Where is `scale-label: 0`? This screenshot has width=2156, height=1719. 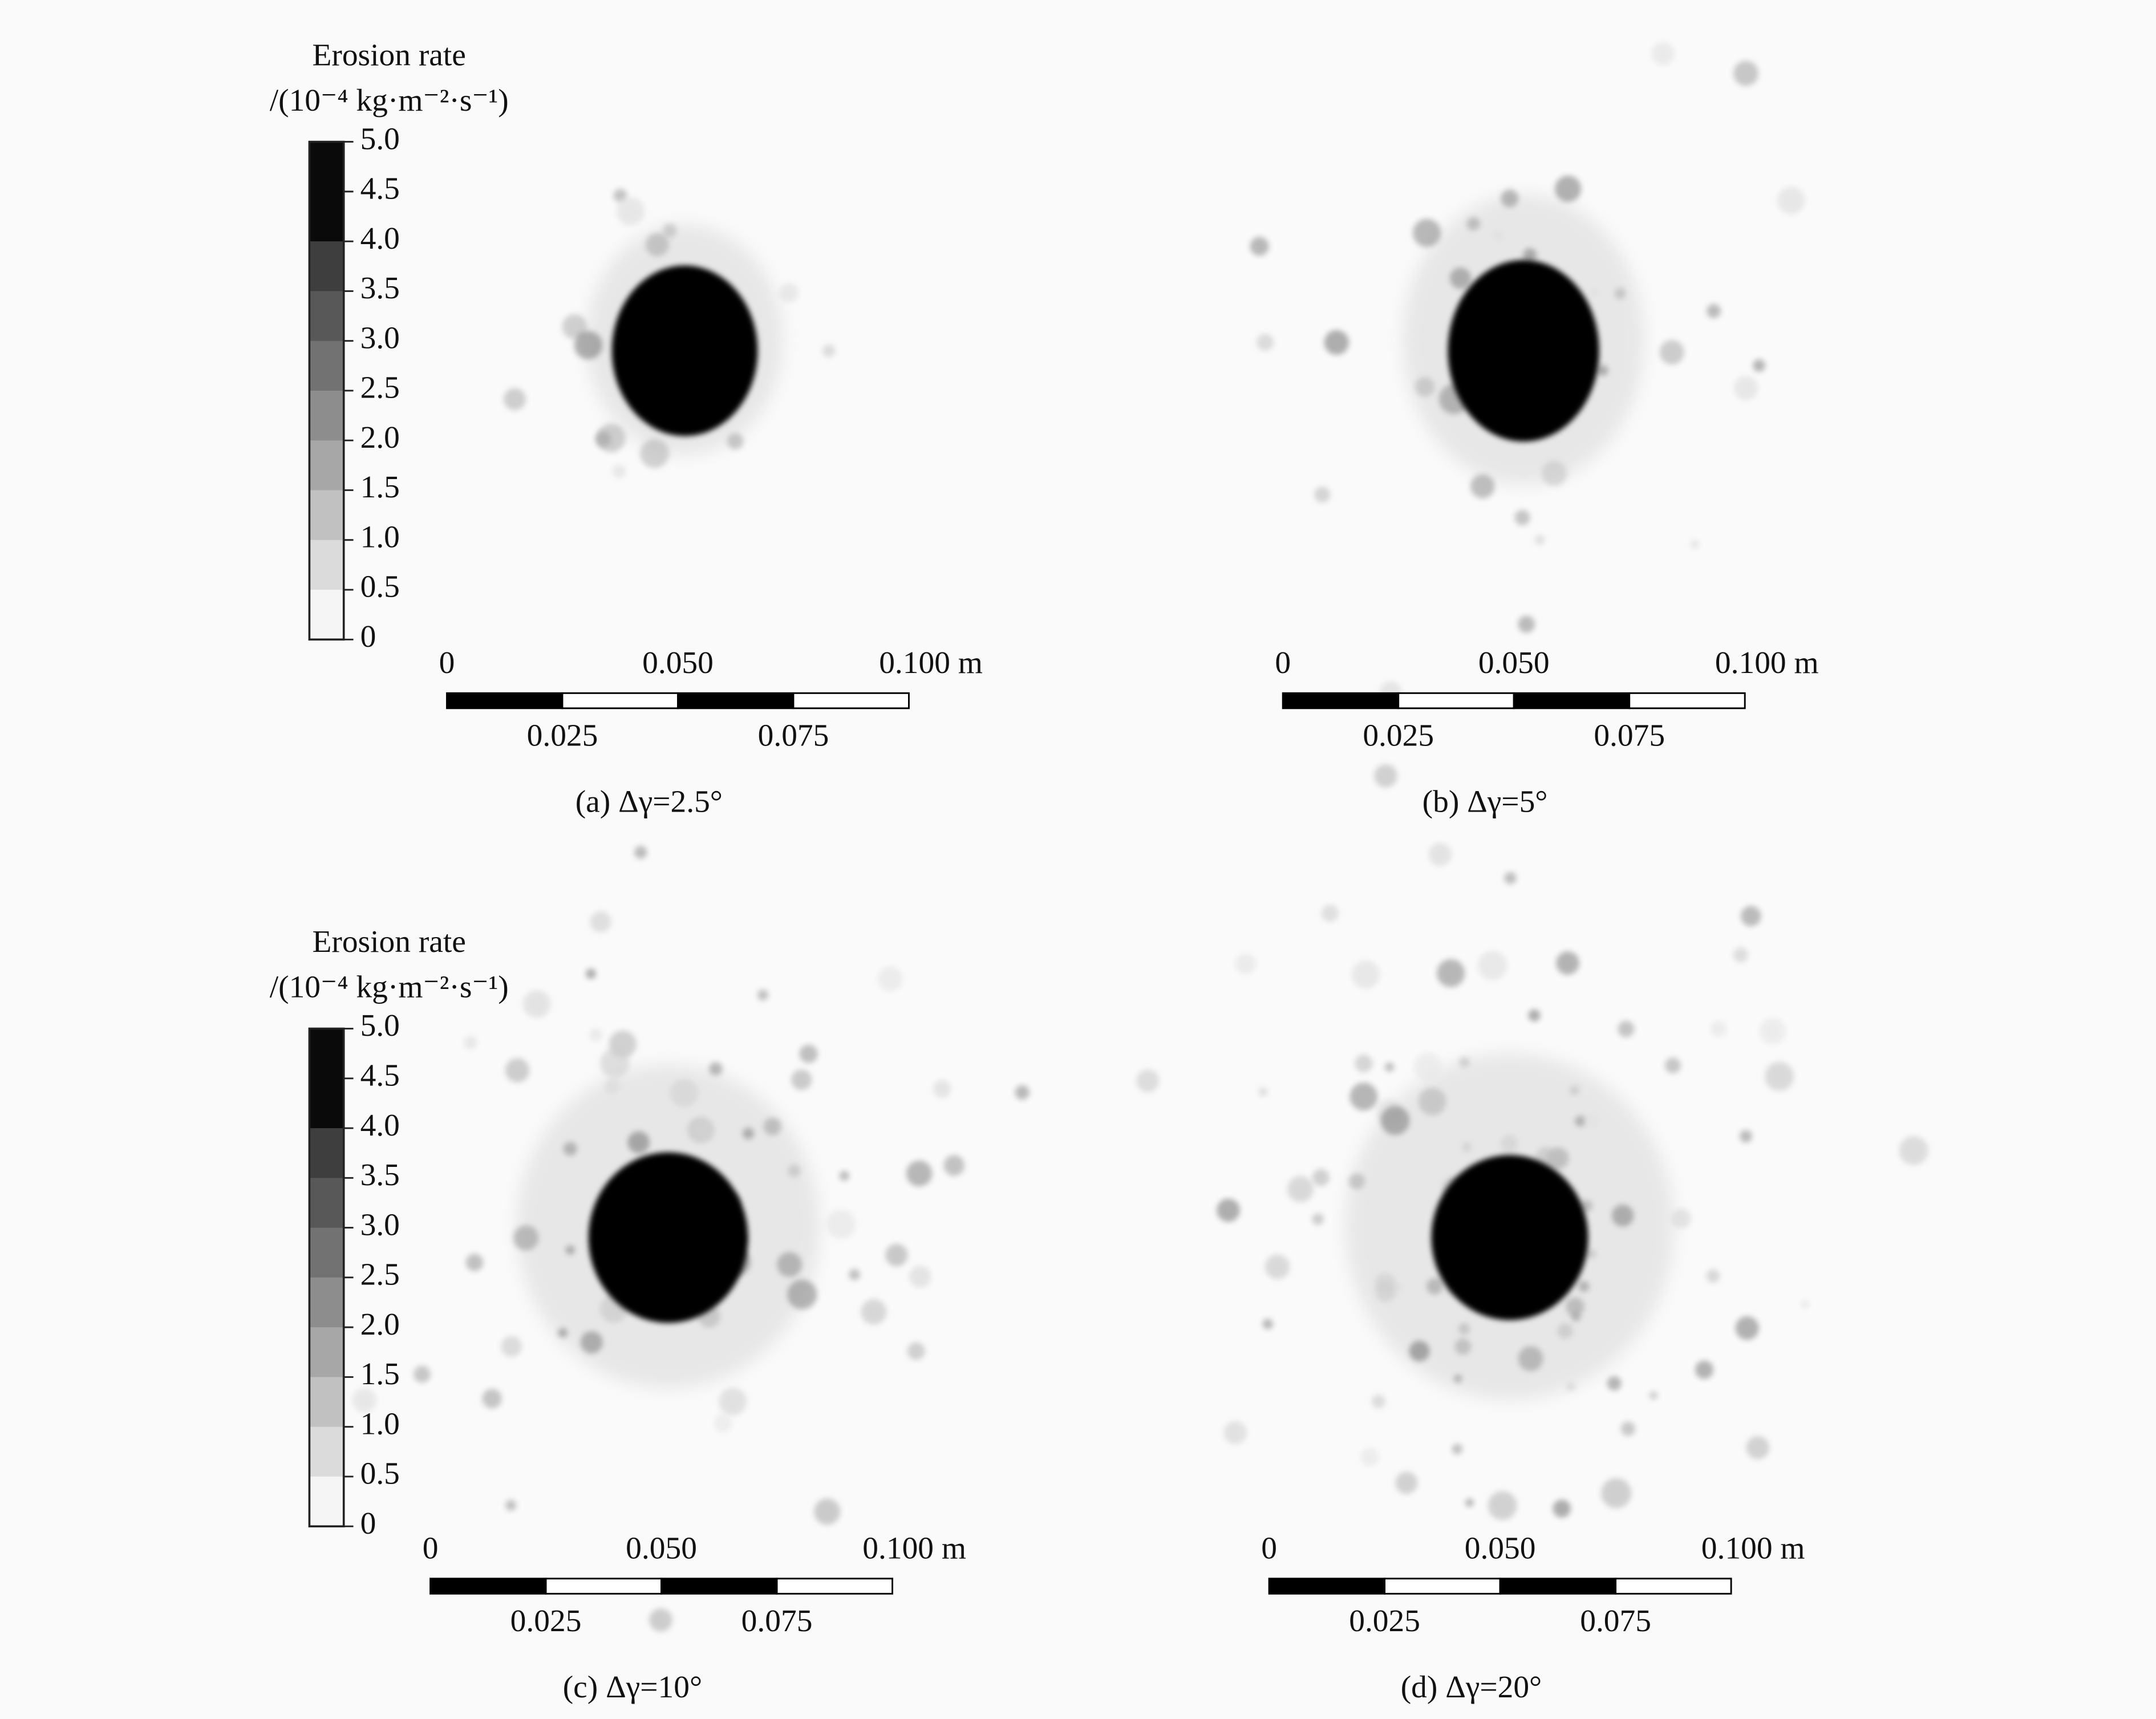
scale-label: 0 is located at coordinates (431, 1547).